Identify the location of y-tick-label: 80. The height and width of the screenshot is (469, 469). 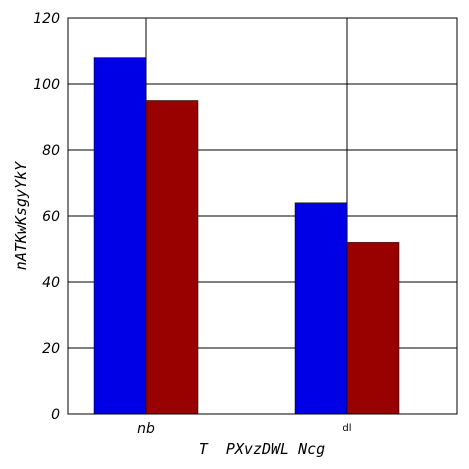
(51, 151).